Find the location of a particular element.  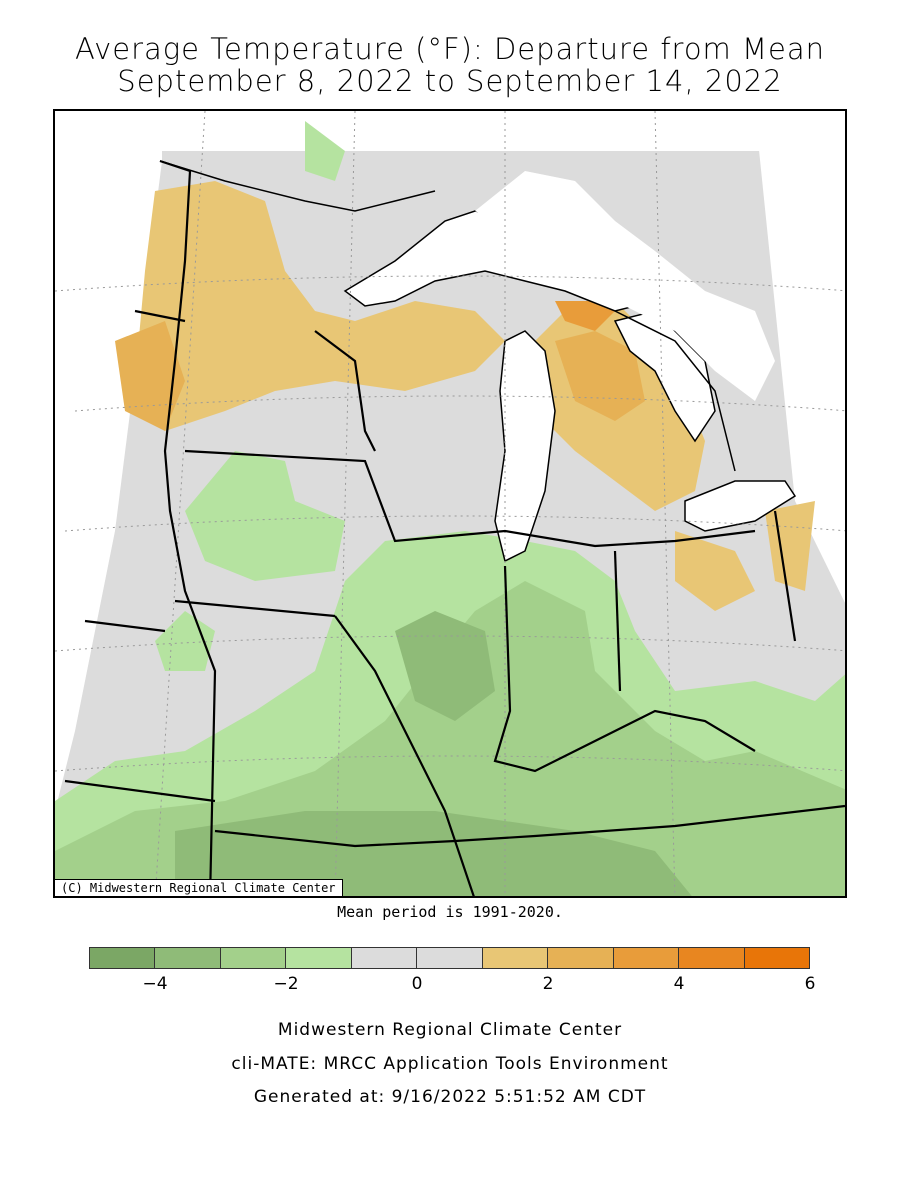

map-title-line2: September 8, 2022 to September 14, 2022 is located at coordinates (450, 81).